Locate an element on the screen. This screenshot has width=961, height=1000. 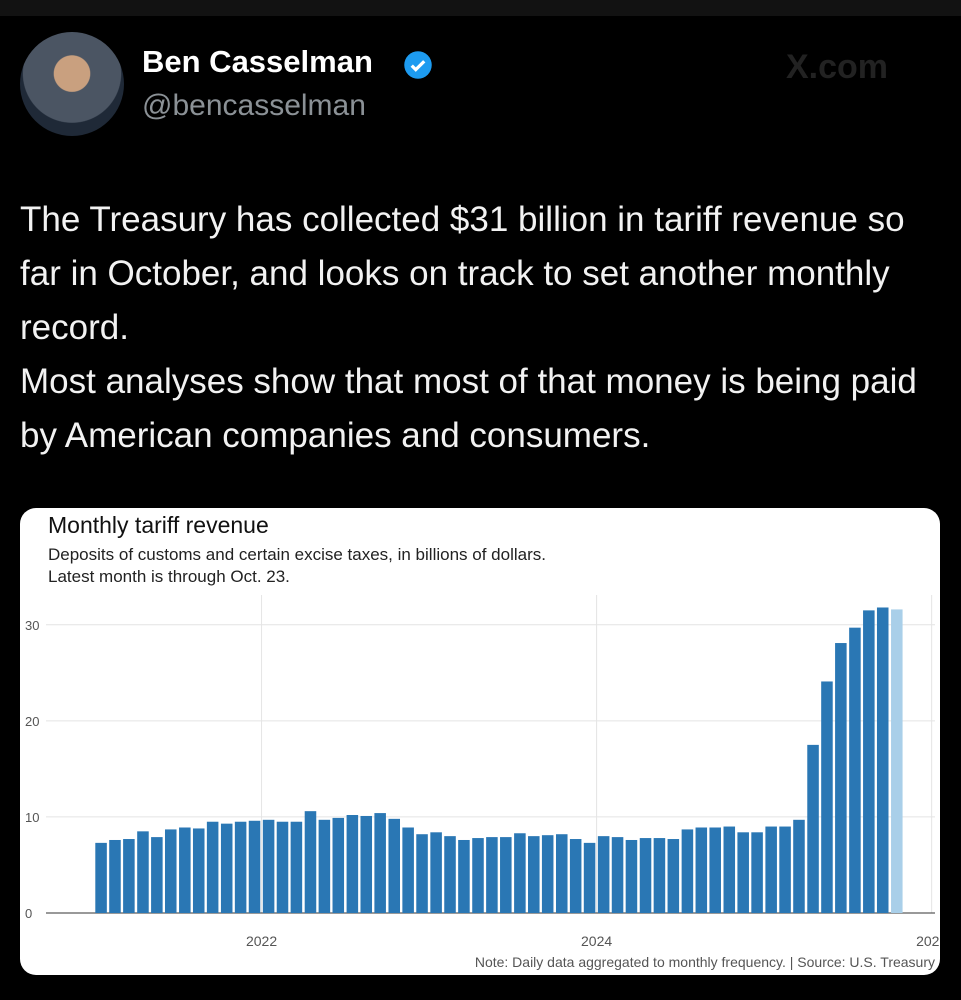
x-tick-label: 2024 is located at coordinates (596, 941).